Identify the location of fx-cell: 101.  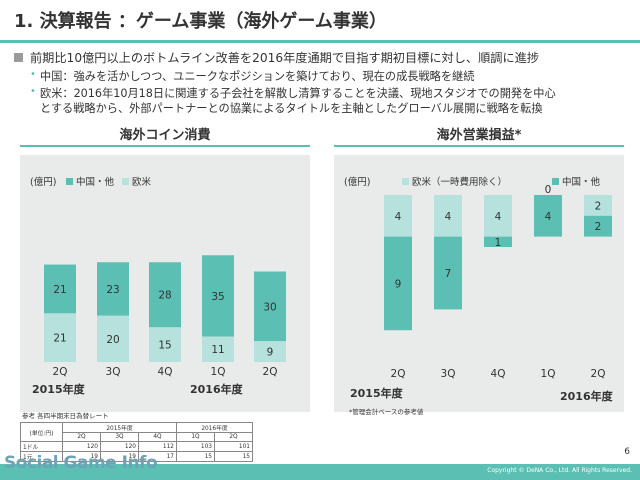
(233, 446).